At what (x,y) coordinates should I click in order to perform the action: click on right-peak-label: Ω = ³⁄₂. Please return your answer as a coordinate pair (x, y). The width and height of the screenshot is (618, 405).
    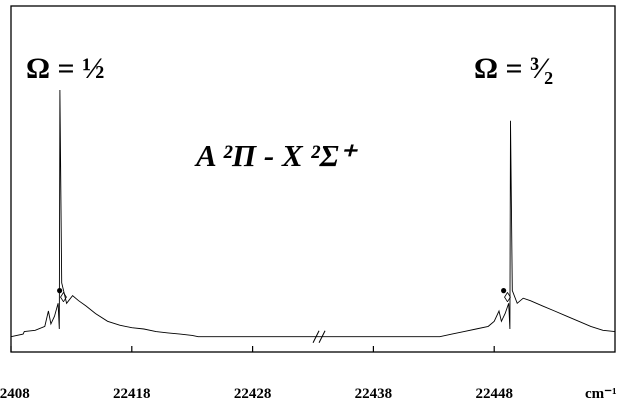
    Looking at the image, I should click on (513, 68).